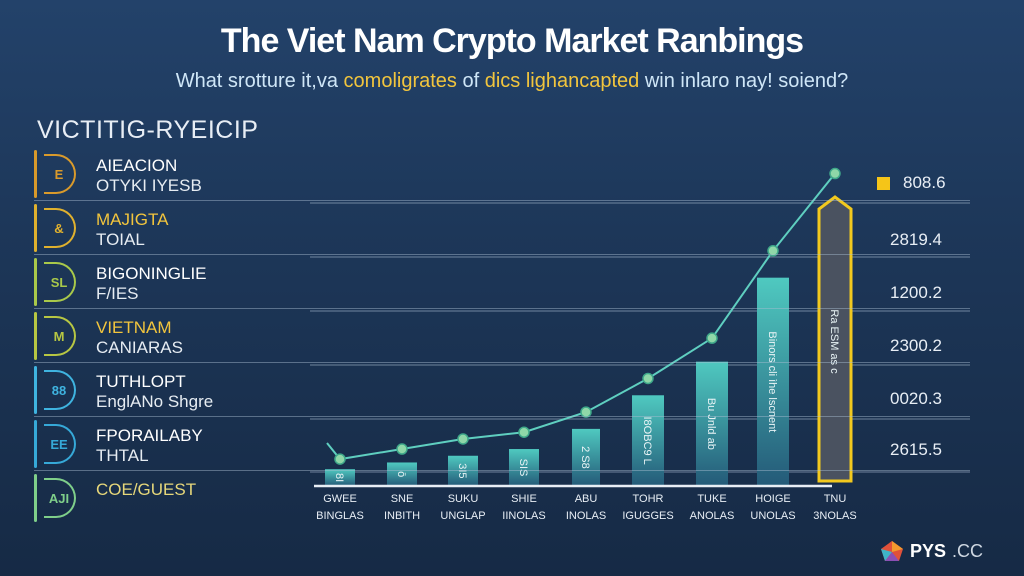 This screenshot has height=576, width=1024. Describe the element at coordinates (744, 81) in the screenshot. I see `subtitle-segment: win inlaro nay! soiend?` at that location.